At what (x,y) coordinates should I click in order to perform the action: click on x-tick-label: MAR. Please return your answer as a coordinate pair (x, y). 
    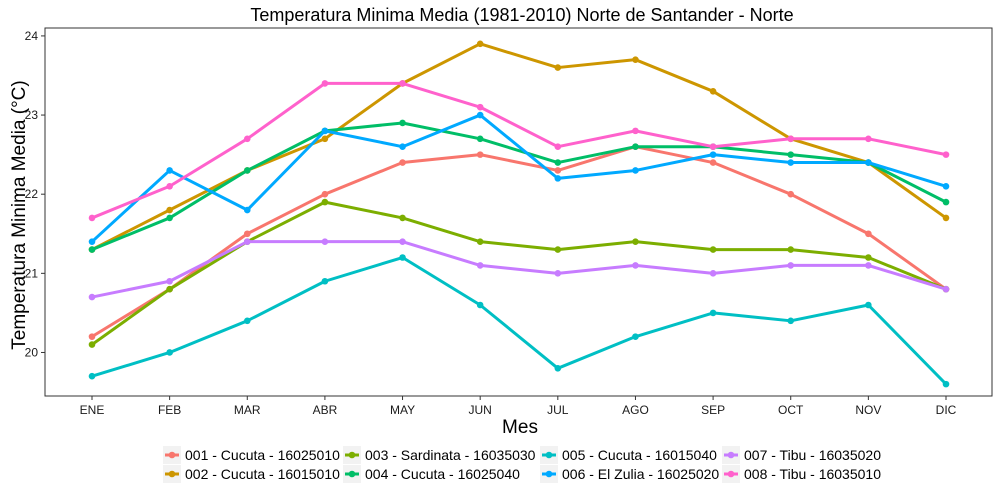
    Looking at the image, I should click on (247, 410).